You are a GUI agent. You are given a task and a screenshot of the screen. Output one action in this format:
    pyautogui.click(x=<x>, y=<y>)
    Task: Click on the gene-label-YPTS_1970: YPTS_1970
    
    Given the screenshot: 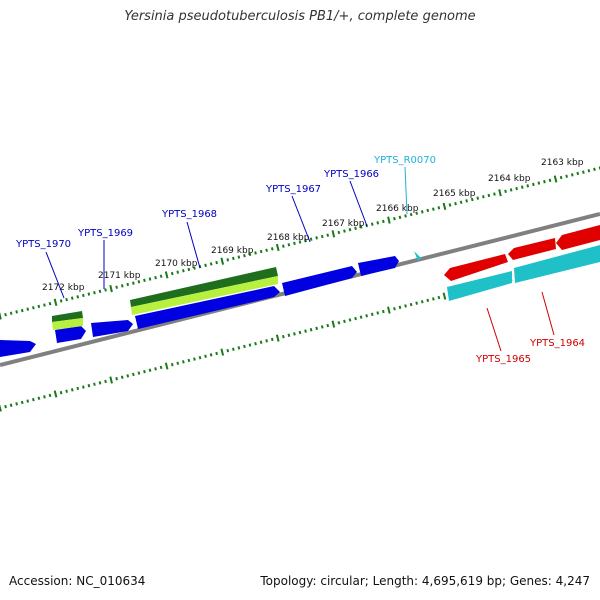 What is the action you would take?
    pyautogui.click(x=43, y=244)
    